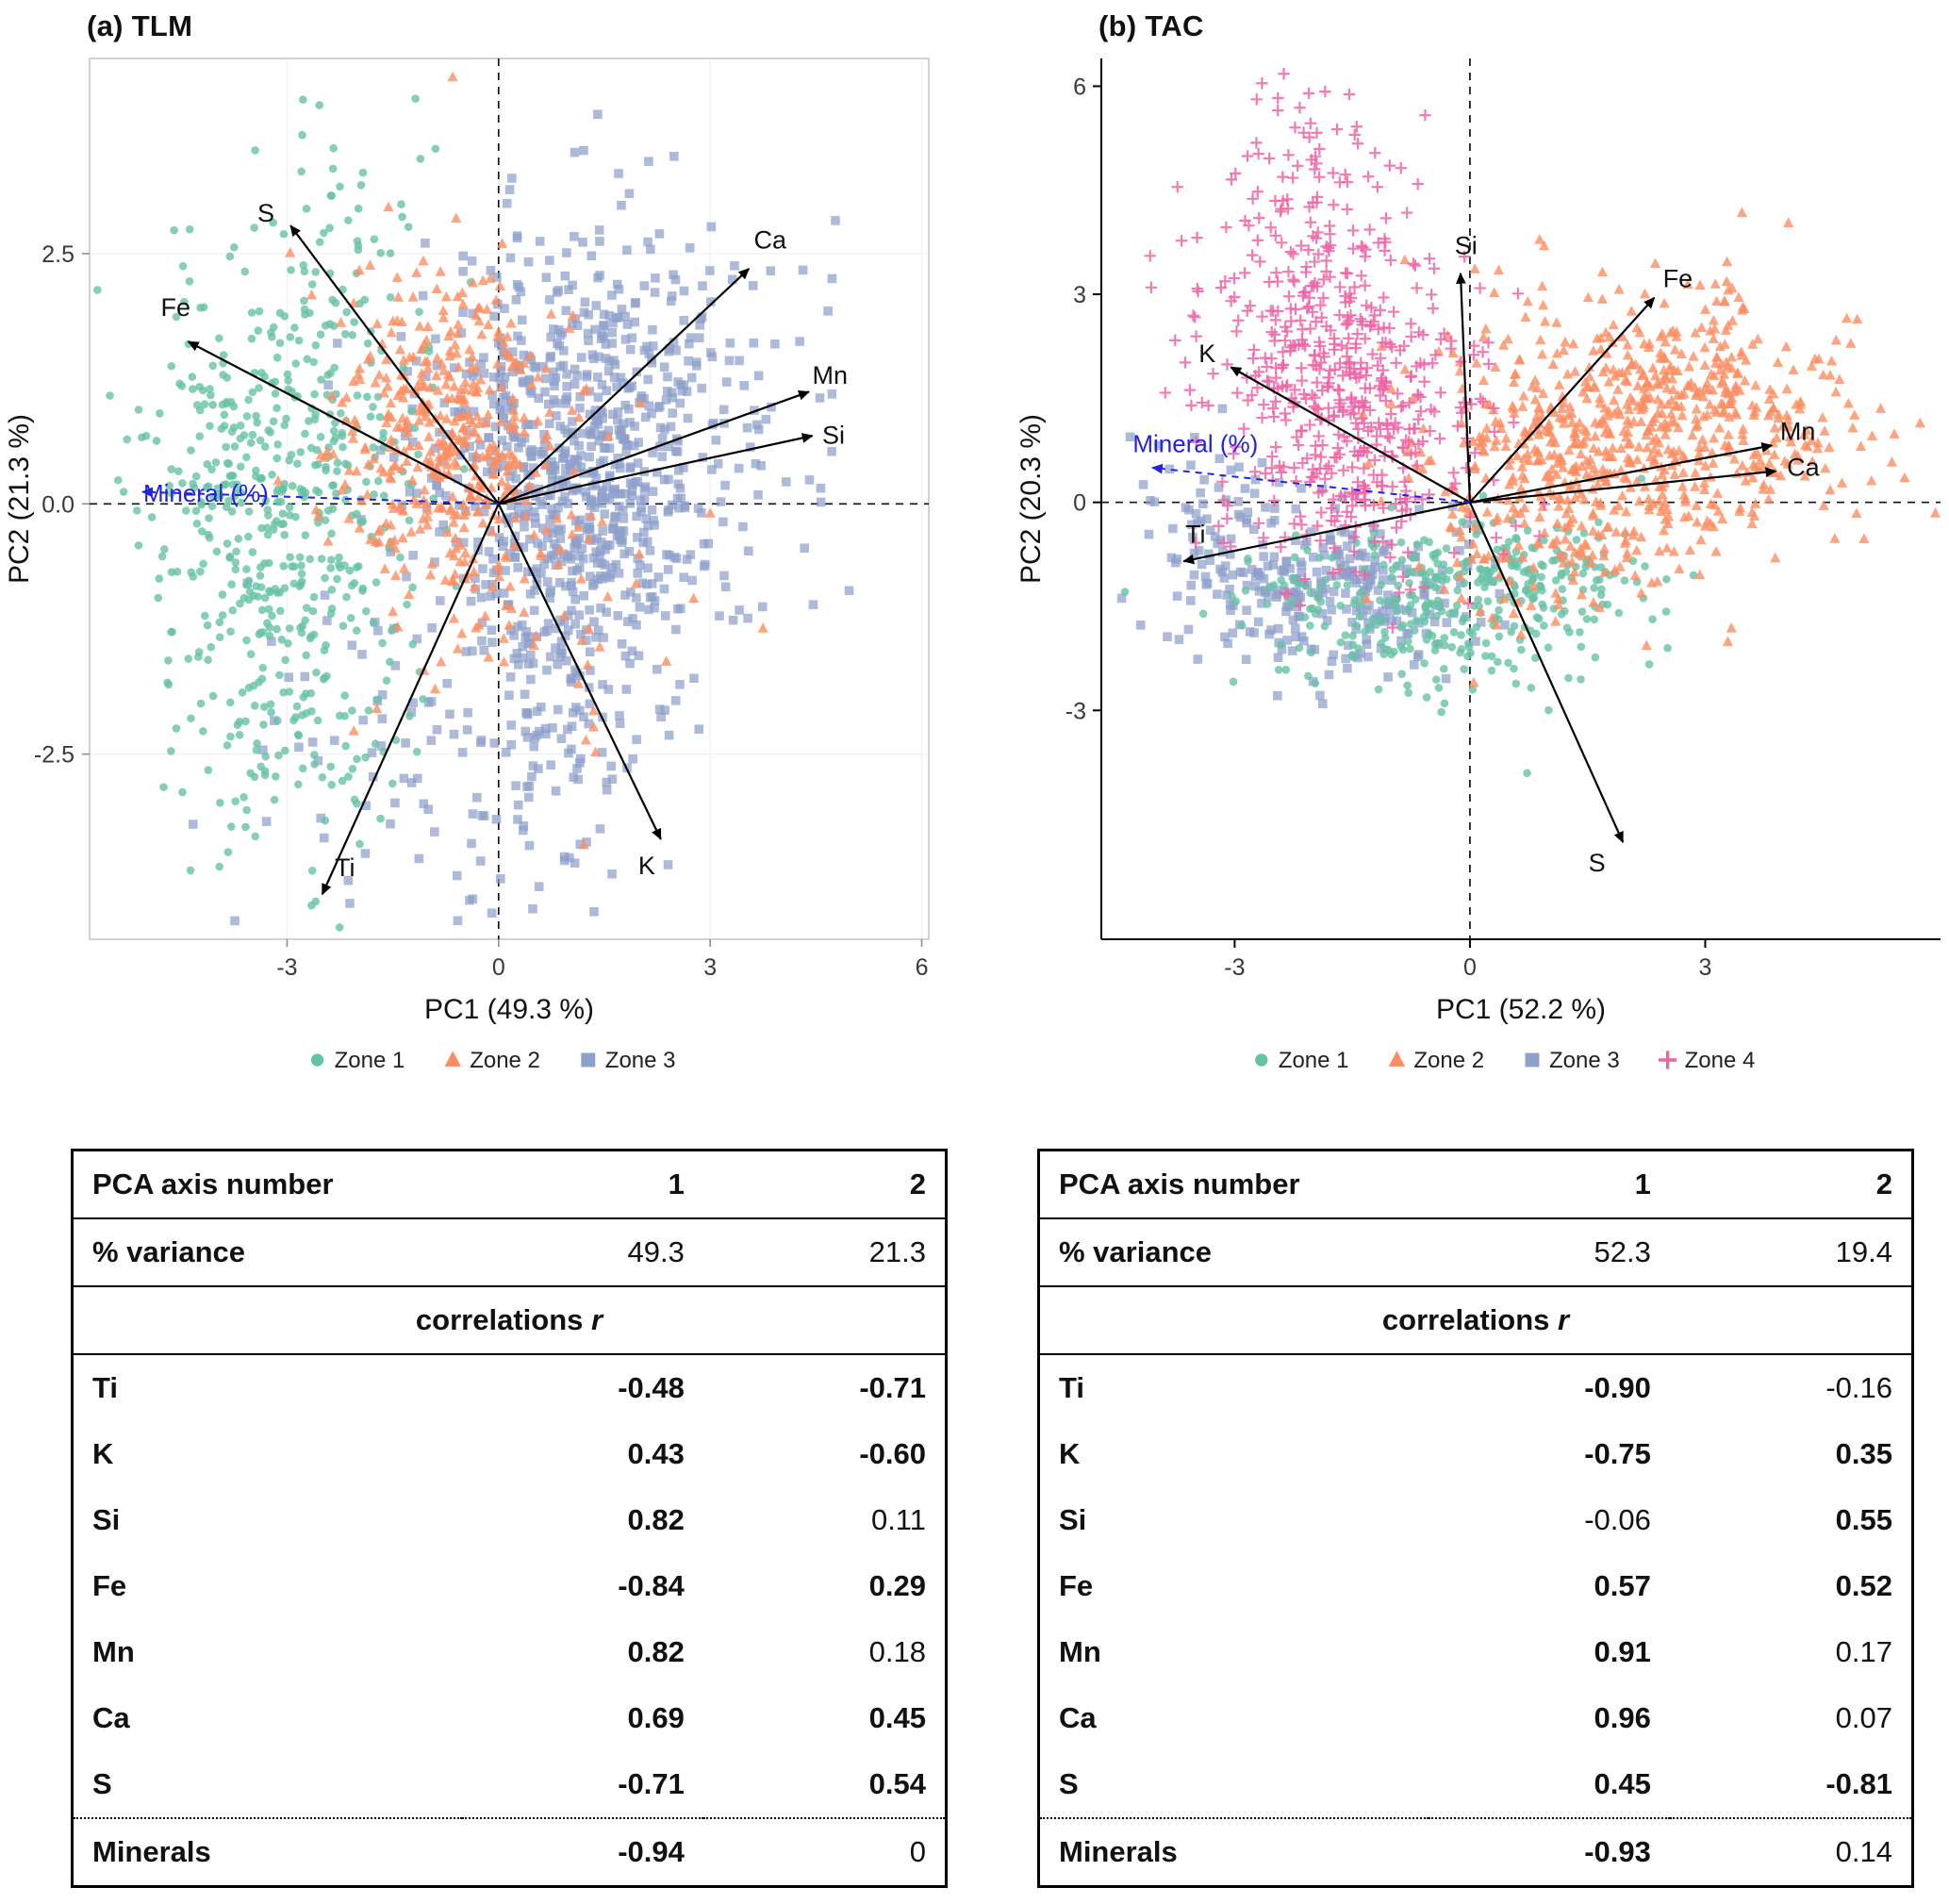 This screenshot has width=1949, height=1904. I want to click on loading-label-Ca: Ca, so click(1803, 468).